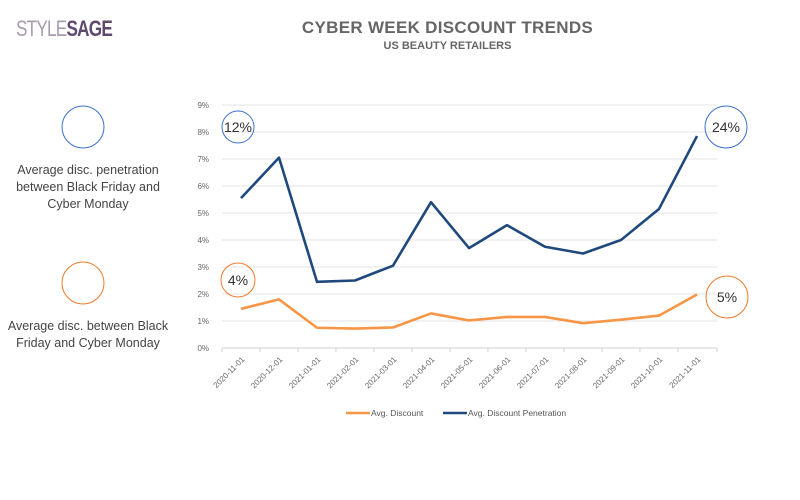  I want to click on x-tick-label: 2021-10-01, so click(647, 373).